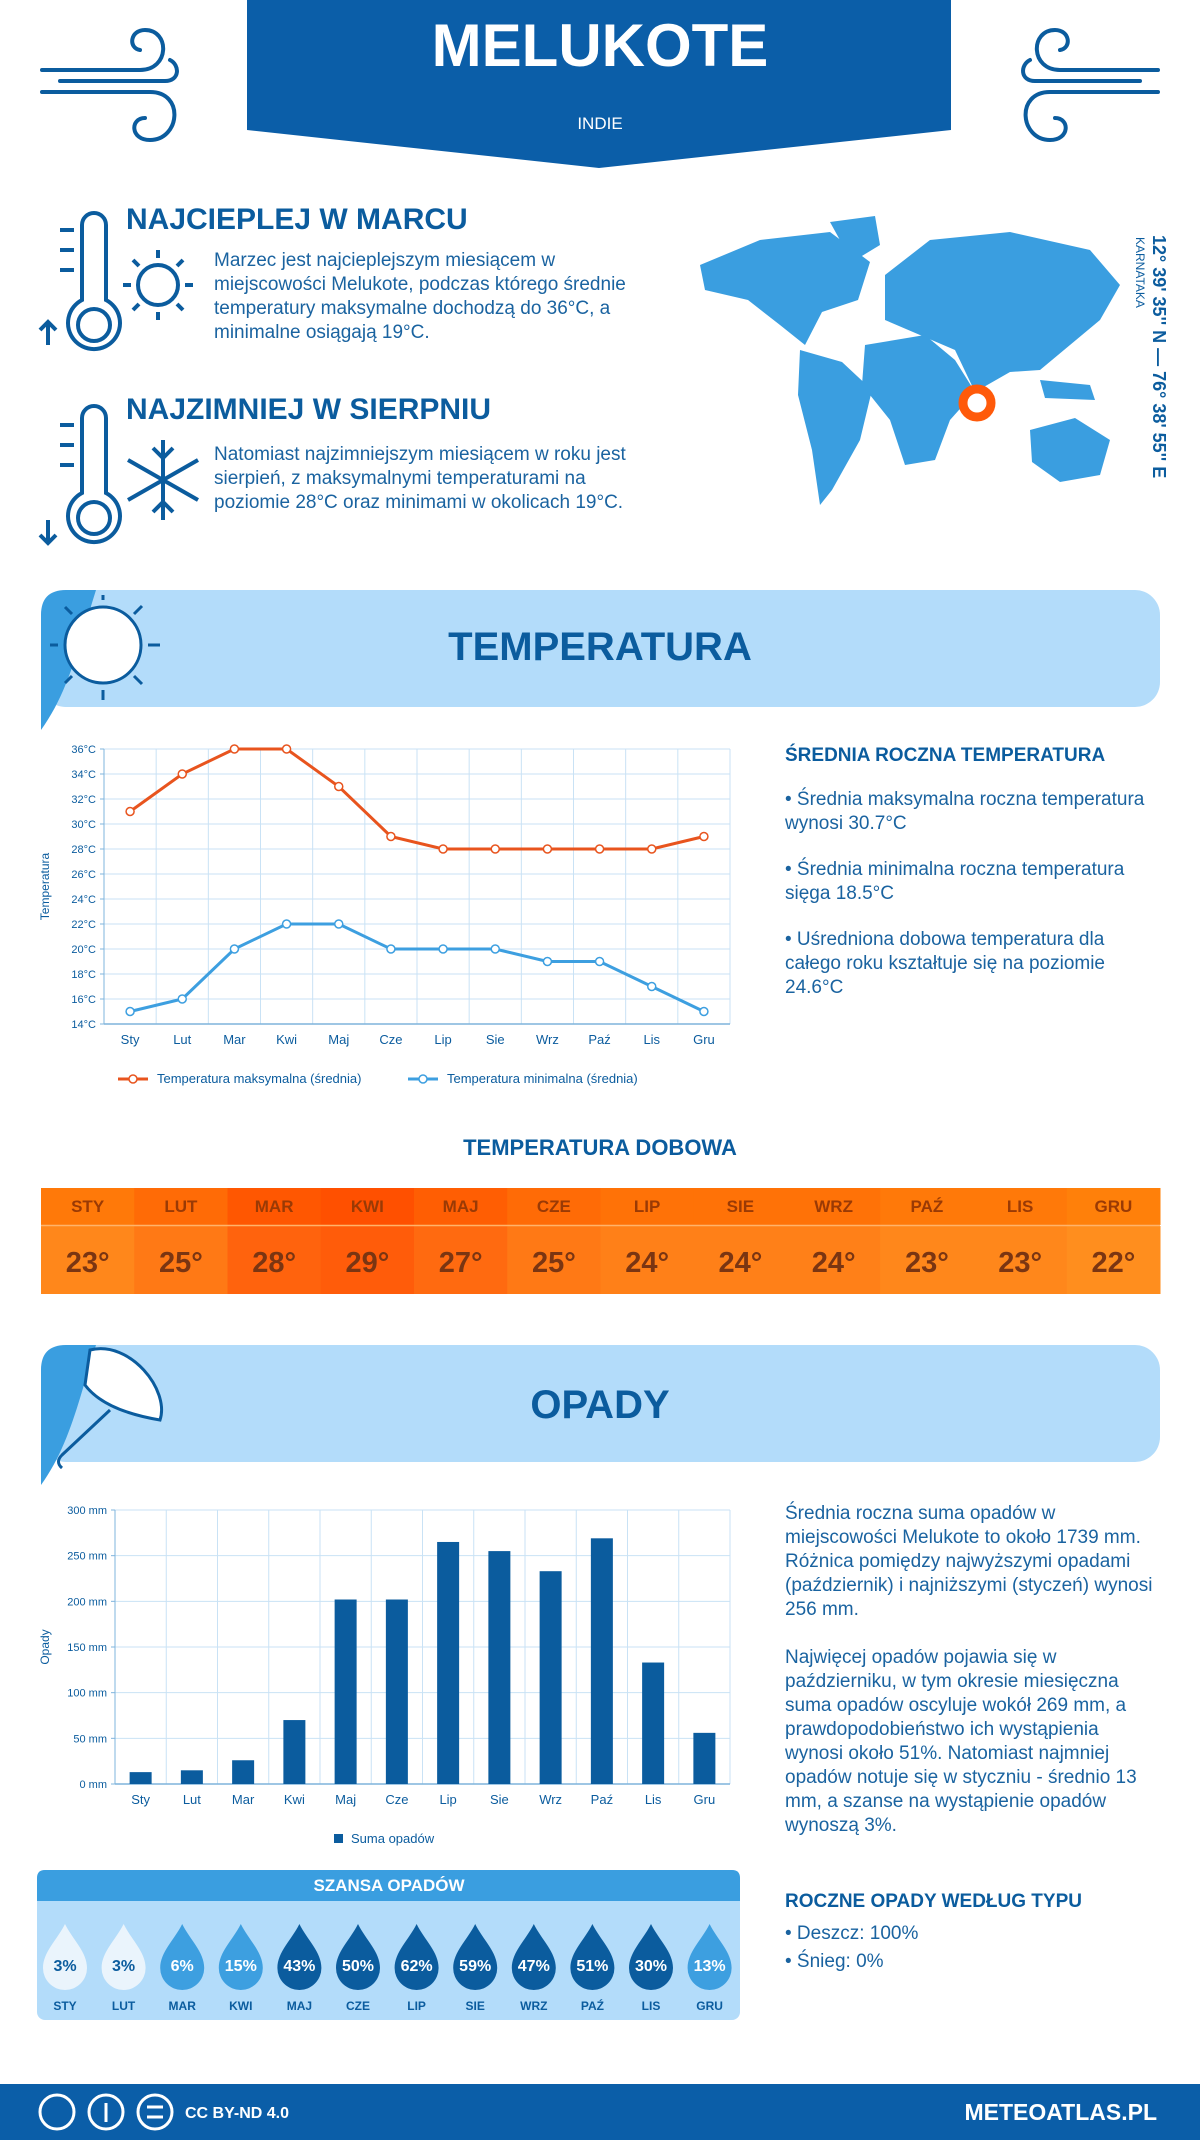  Describe the element at coordinates (241, 1966) in the screenshot. I see `chance-value: 15%` at that location.